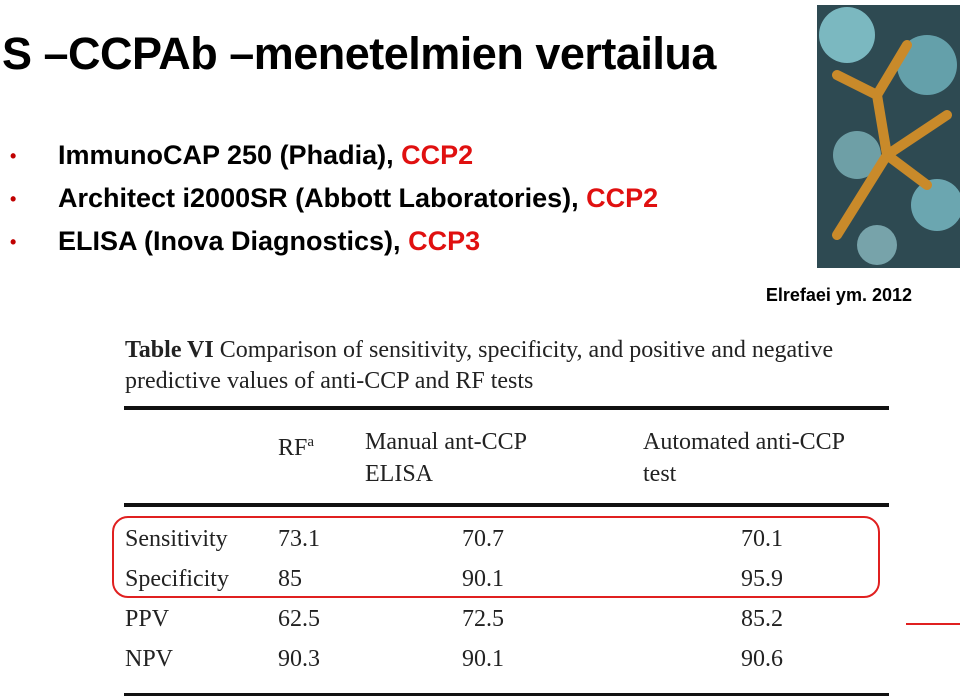 This screenshot has height=698, width=960. I want to click on bullet-text: ImmunoCAP 250 (Phadia), CCP2, so click(265, 155).